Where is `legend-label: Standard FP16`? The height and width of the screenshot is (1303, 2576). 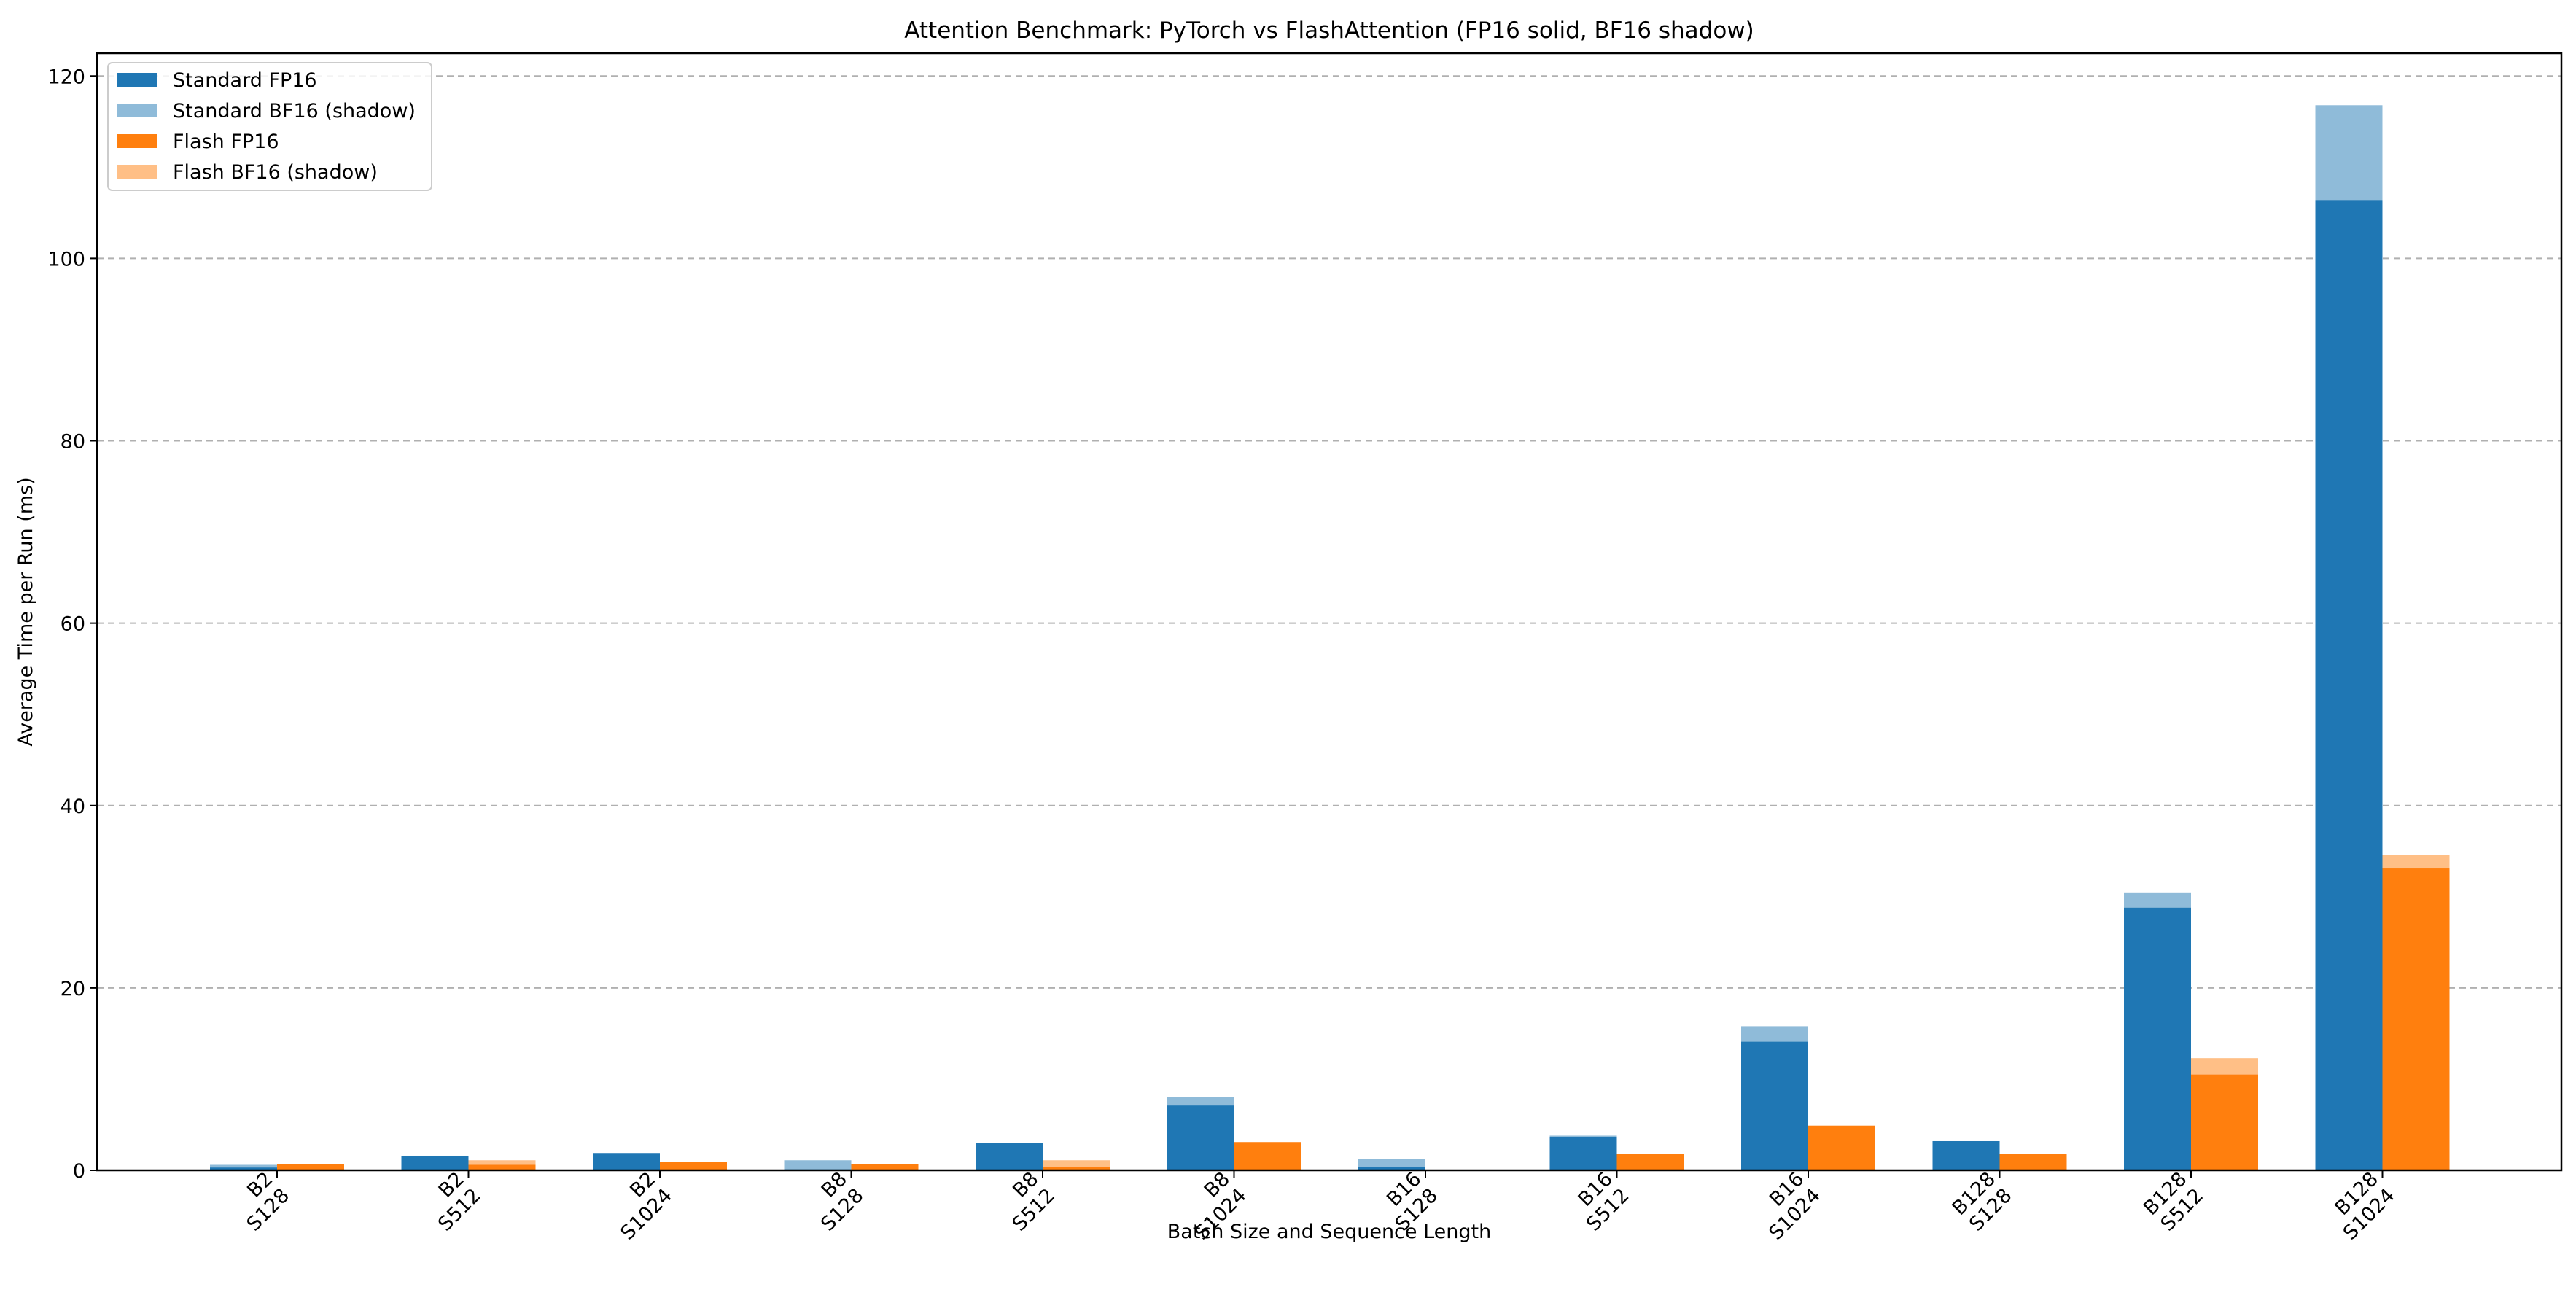
legend-label: Standard FP16 is located at coordinates (245, 80).